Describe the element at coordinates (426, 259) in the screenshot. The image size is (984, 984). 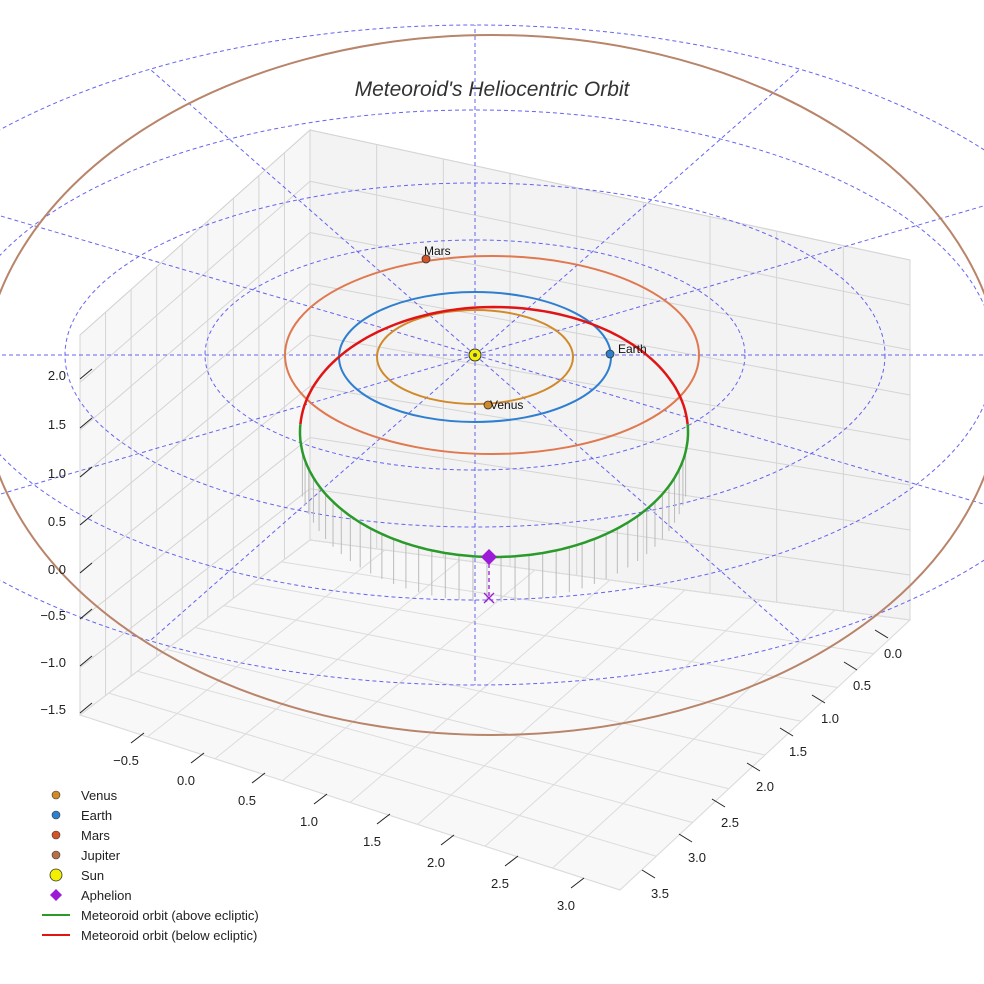
I see `mars-marker` at that location.